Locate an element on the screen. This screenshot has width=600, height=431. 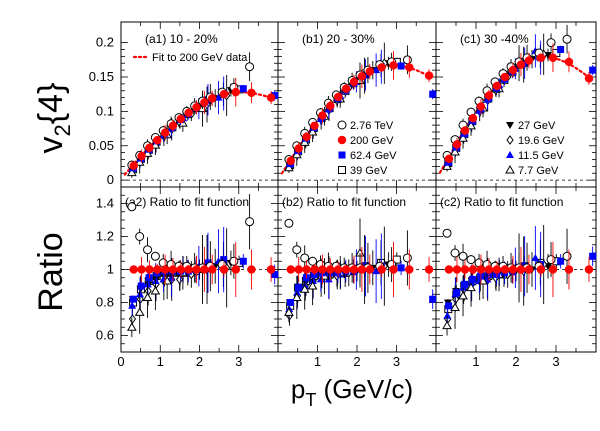
y-tick-label-bottom: 1.4 is located at coordinates (105, 203).